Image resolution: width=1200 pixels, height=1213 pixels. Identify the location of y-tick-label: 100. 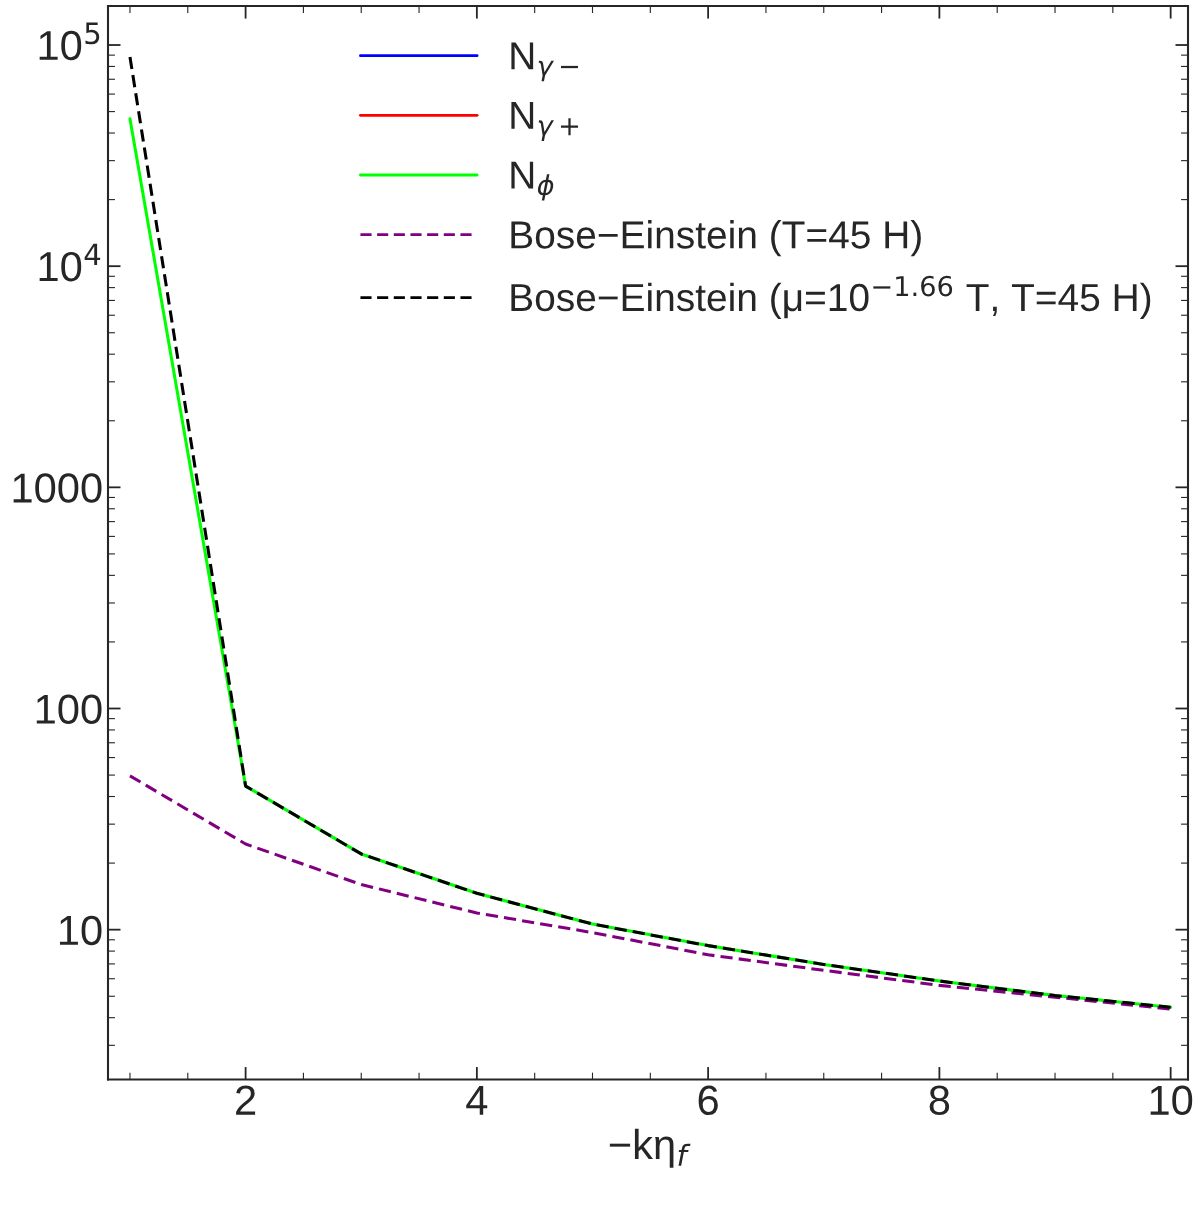
(69, 709).